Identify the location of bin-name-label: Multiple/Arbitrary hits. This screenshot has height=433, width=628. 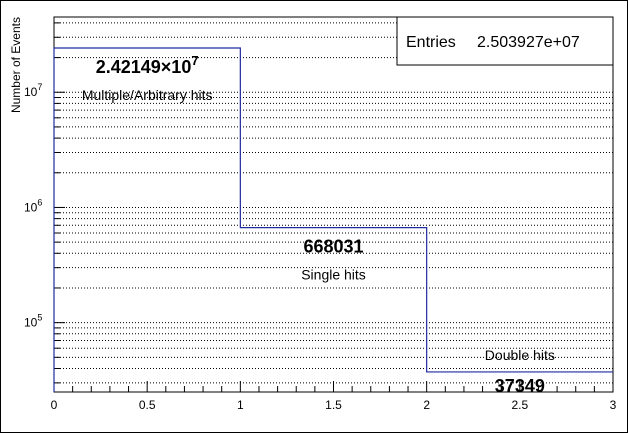
(147, 95).